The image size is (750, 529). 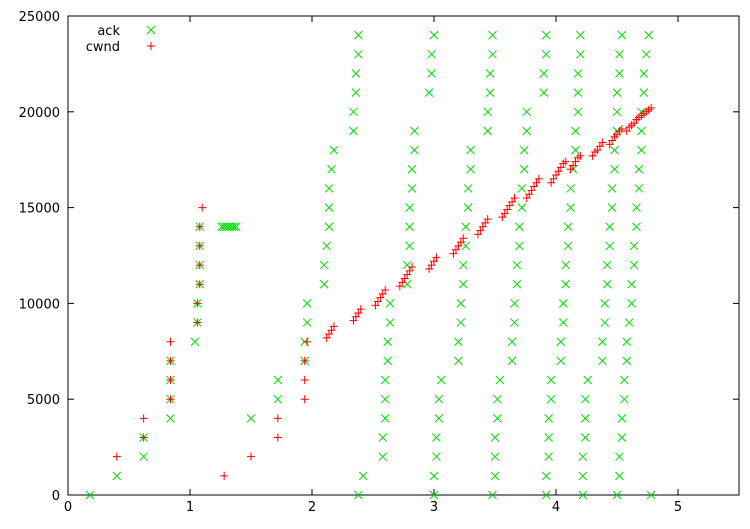 I want to click on legend-marker-ack, so click(x=151, y=30).